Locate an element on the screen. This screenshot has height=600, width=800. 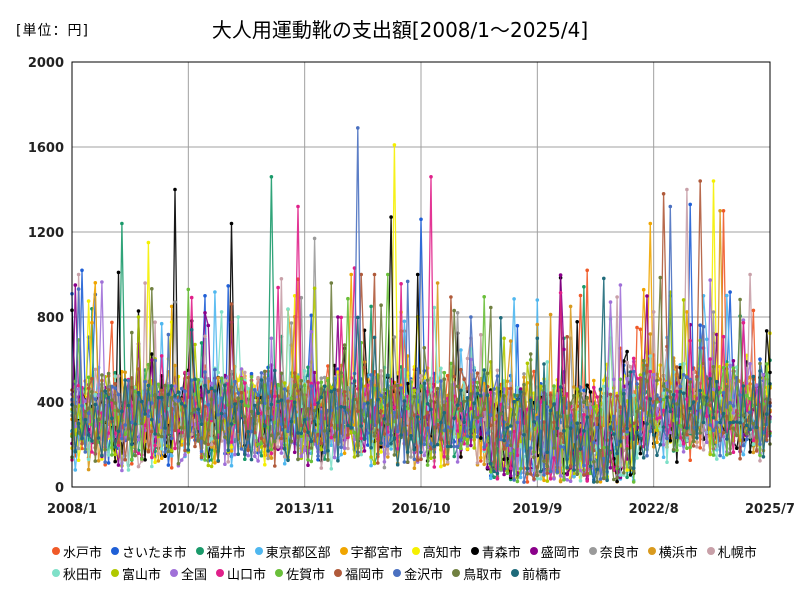
y-tick-label: 1200 is located at coordinates (46, 233).